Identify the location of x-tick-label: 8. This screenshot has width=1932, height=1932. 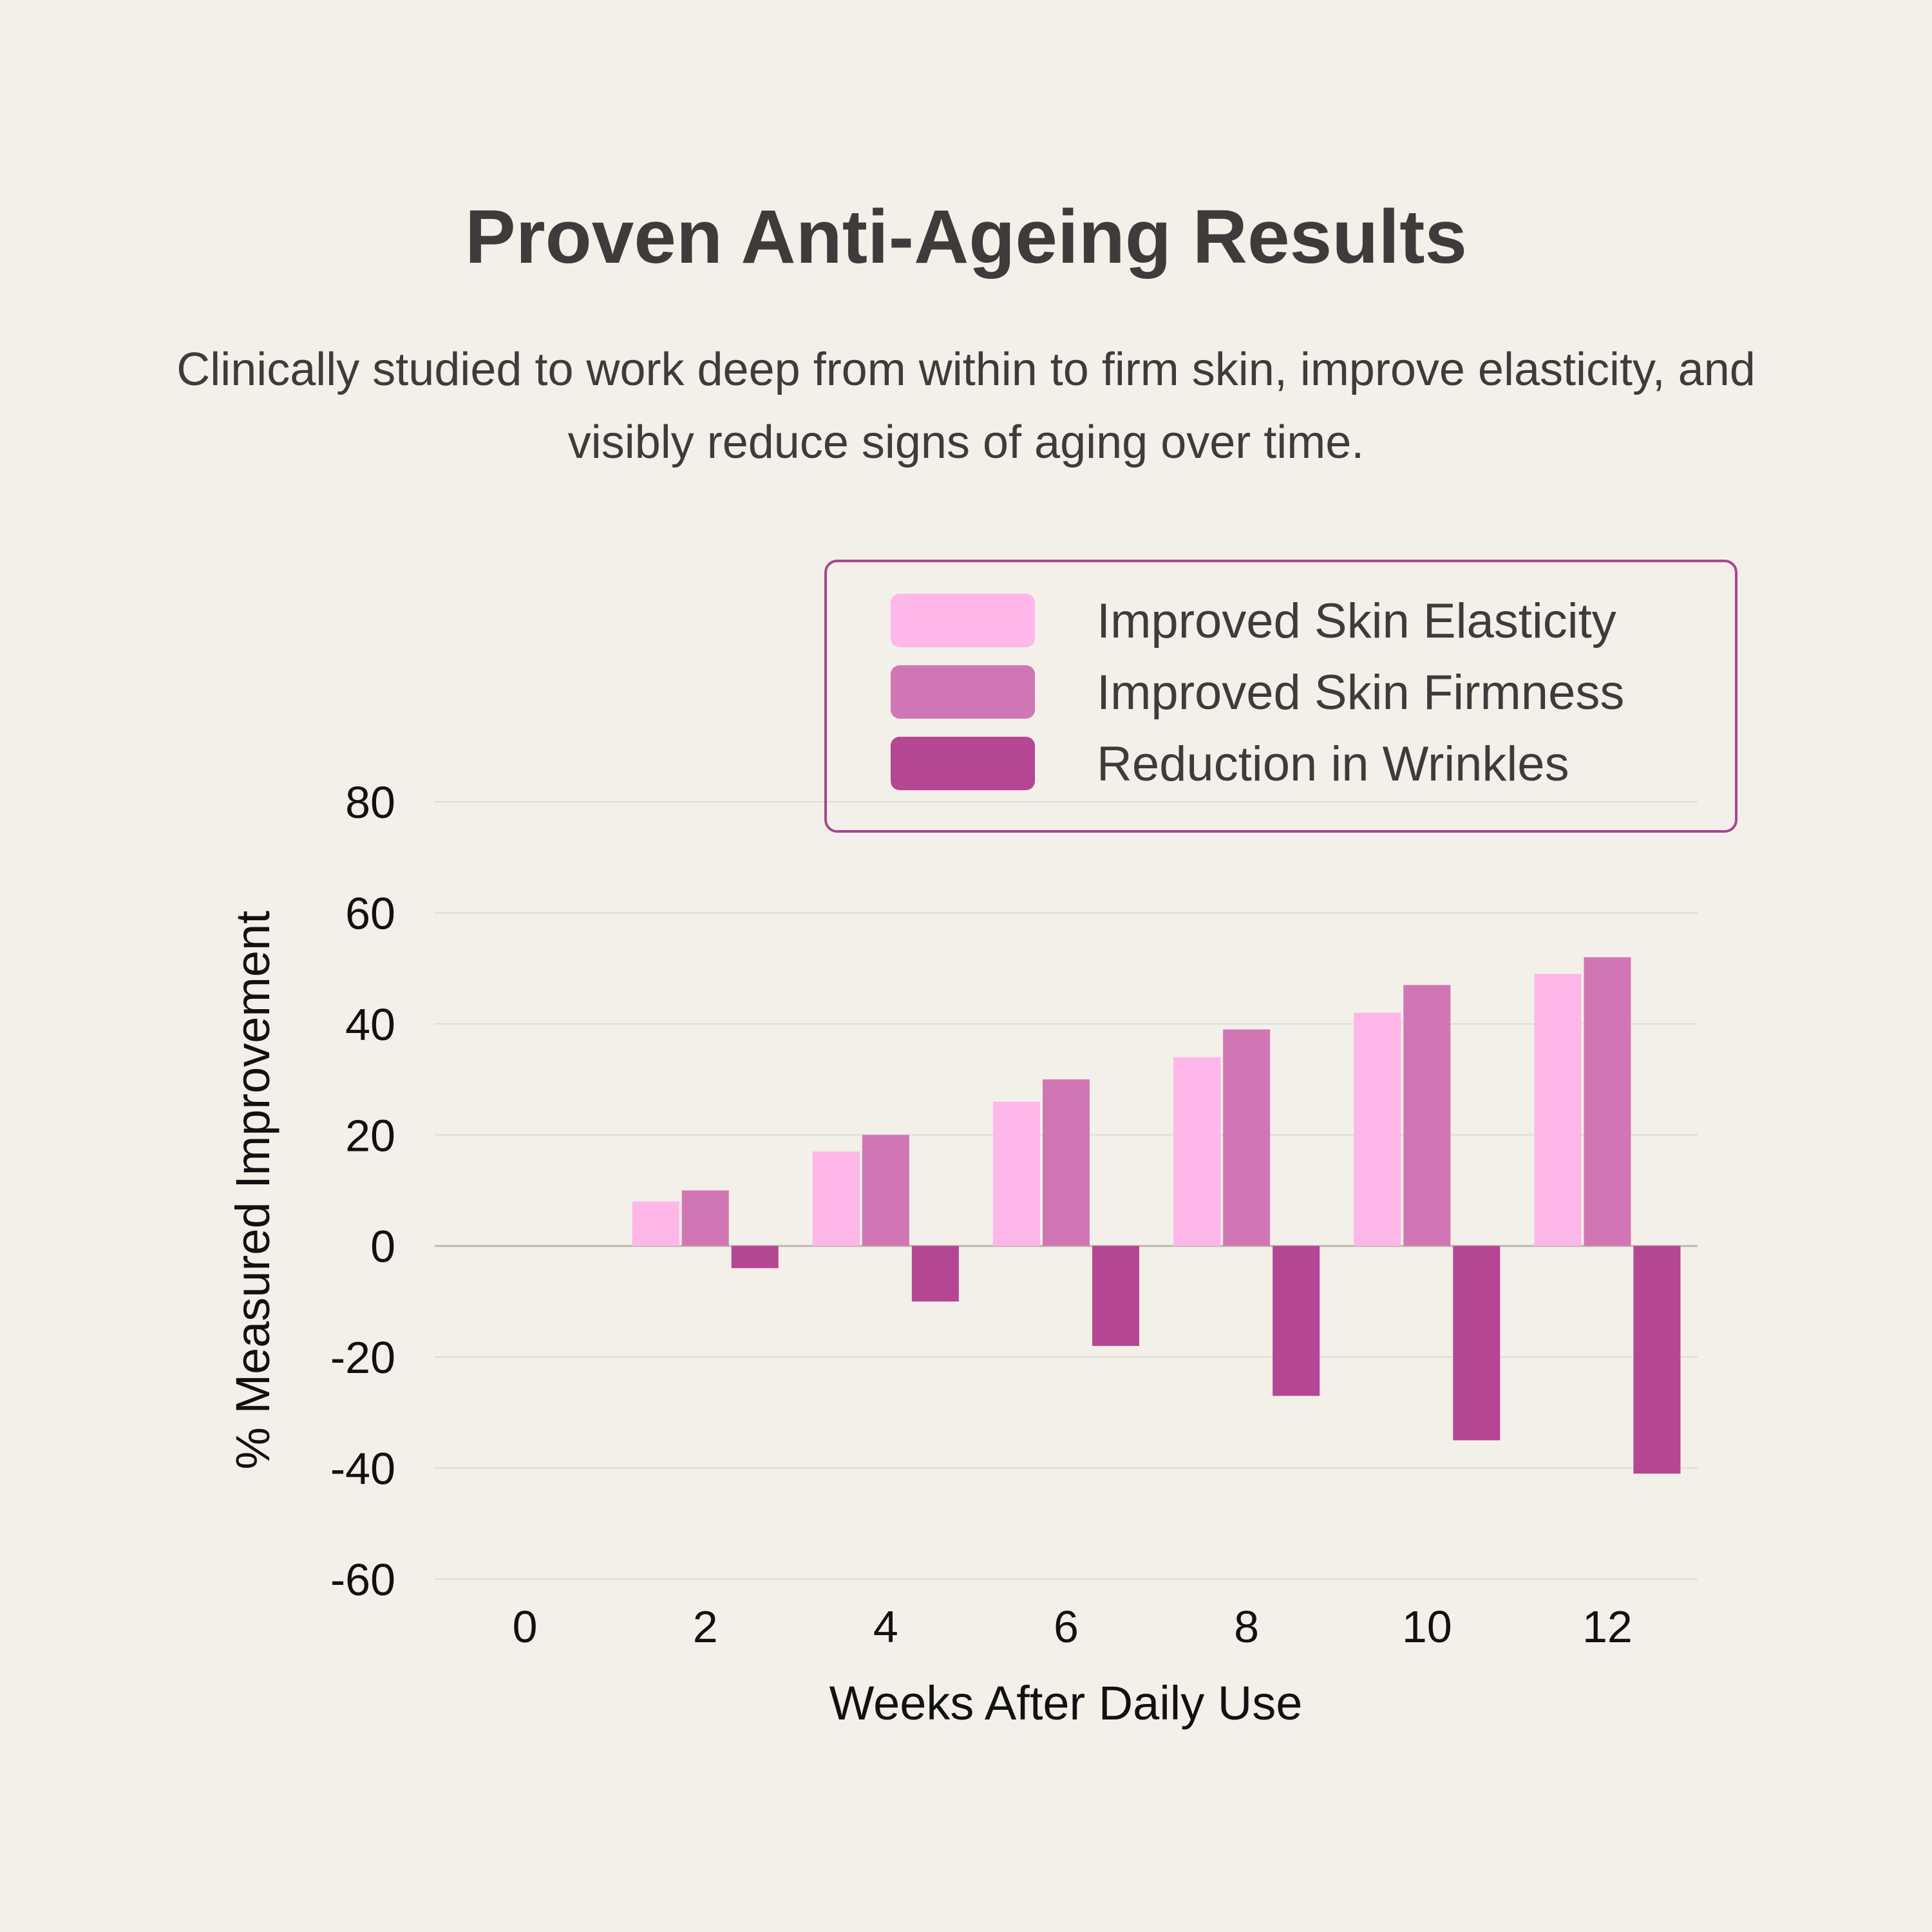
(1246, 1627).